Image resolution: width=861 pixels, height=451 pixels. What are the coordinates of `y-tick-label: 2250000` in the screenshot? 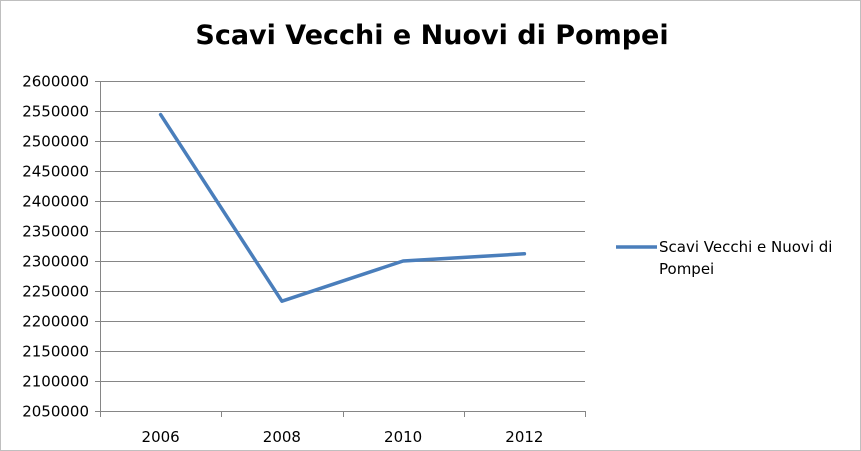 It's located at (55, 292).